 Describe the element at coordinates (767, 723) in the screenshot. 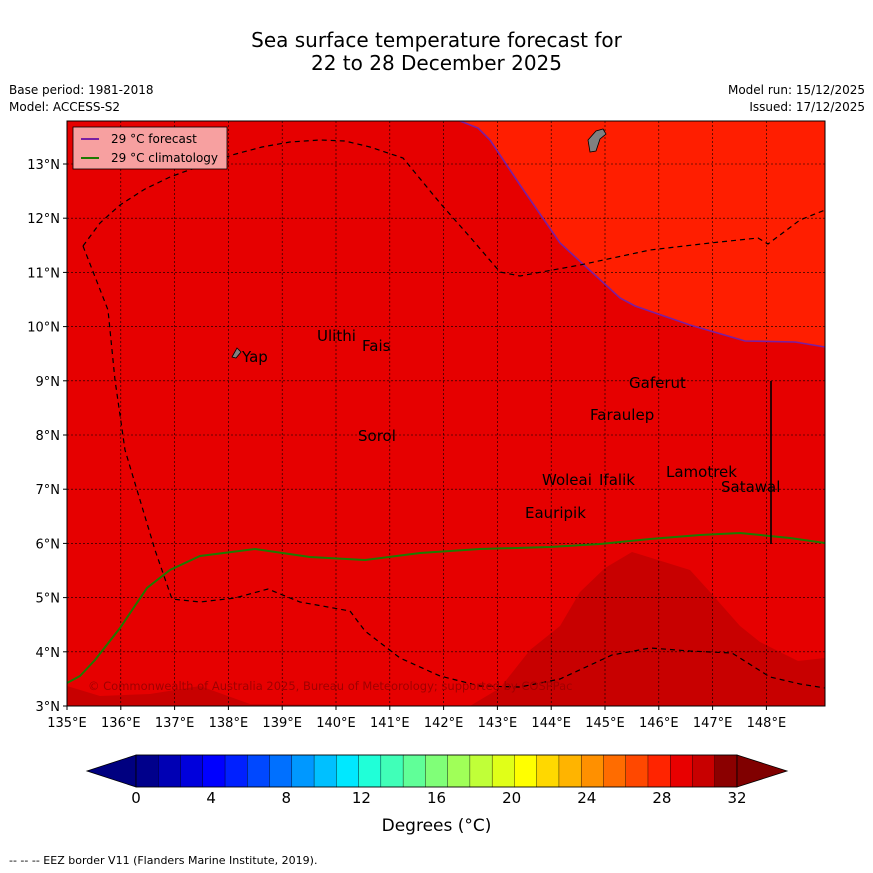

I see `x-tick-label: 148°E` at that location.